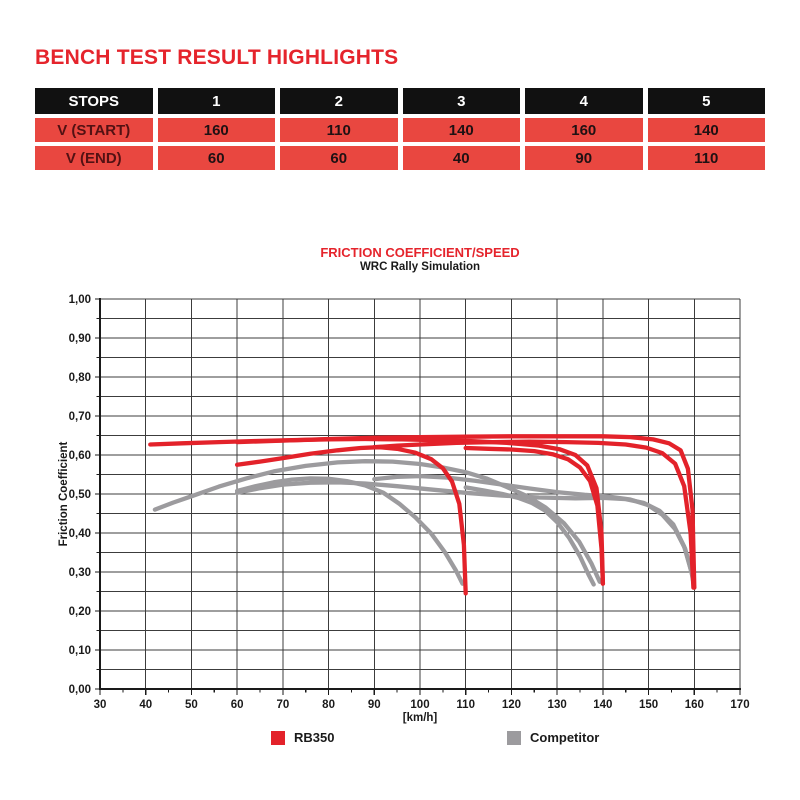  What do you see at coordinates (314, 737) in the screenshot?
I see `legend-label-rb350: RB350` at bounding box center [314, 737].